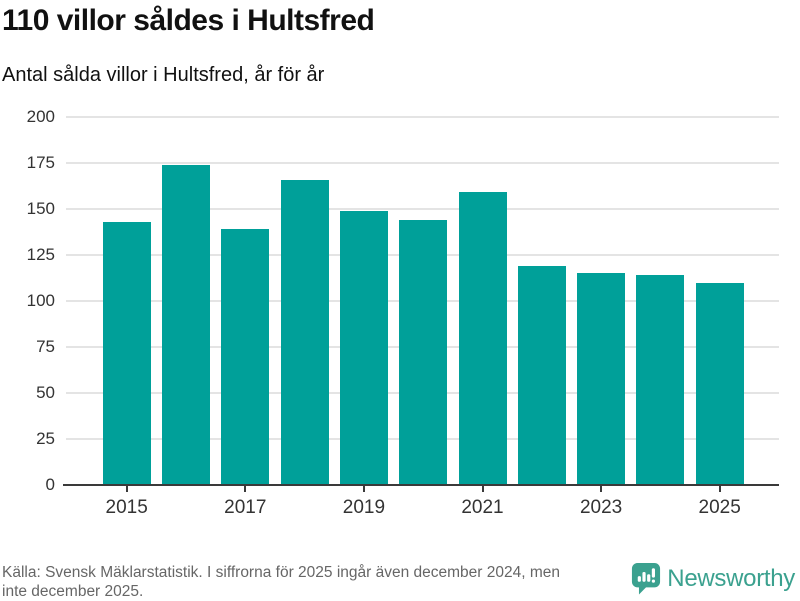  What do you see at coordinates (245, 507) in the screenshot?
I see `x-axis-label: 2017` at bounding box center [245, 507].